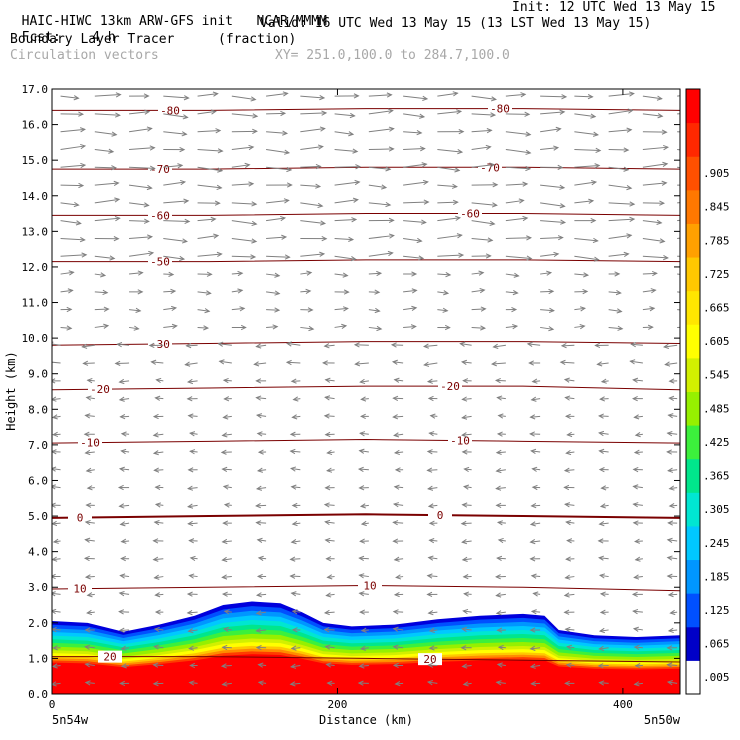 This screenshot has height=740, width=740. Describe the element at coordinates (84, 55) in the screenshot. I see `vector-label: Circulation vectors` at that location.